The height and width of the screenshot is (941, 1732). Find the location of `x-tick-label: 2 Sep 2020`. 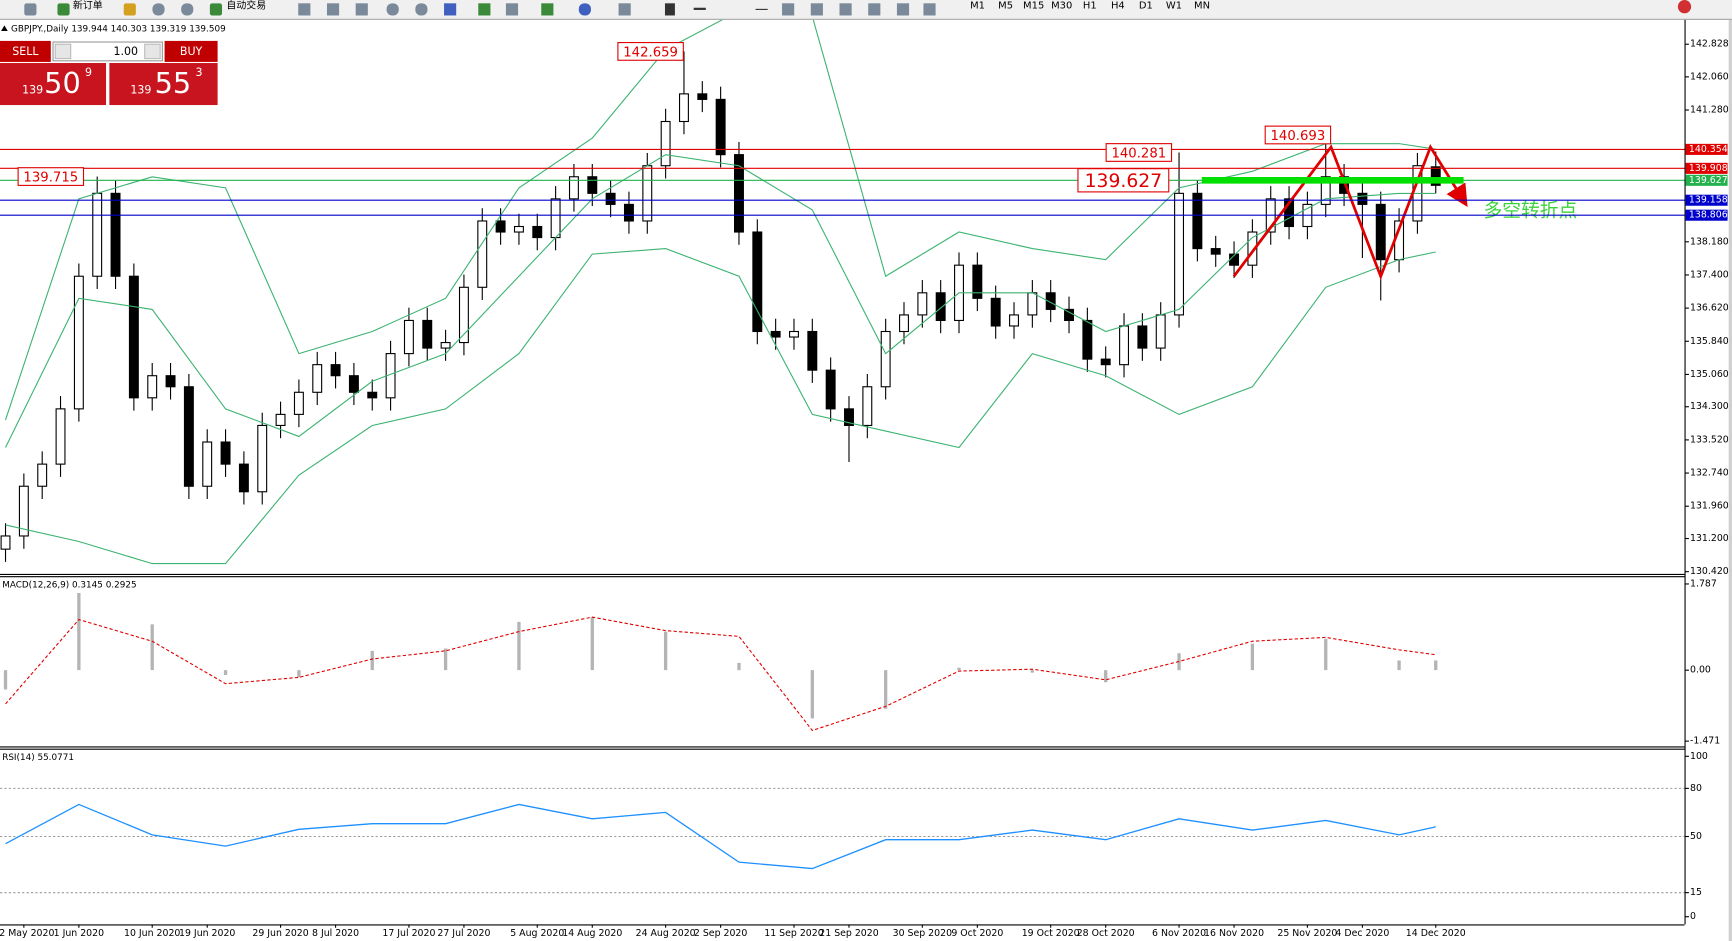

x-tick-label: 2 Sep 2020 is located at coordinates (720, 933).